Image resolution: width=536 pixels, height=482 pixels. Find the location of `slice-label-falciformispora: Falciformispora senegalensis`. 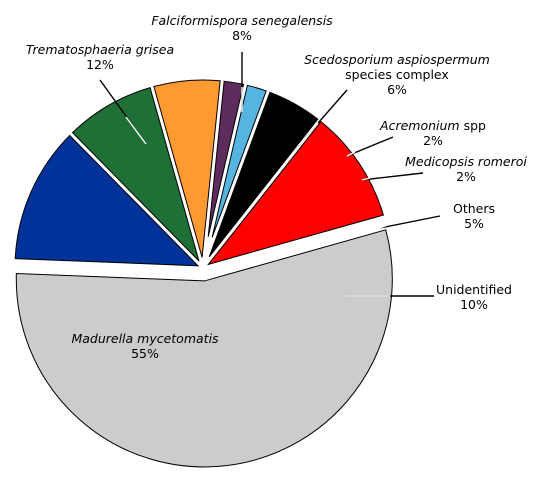

slice-label-falciformispora: Falciformispora senegalensis is located at coordinates (242, 20).